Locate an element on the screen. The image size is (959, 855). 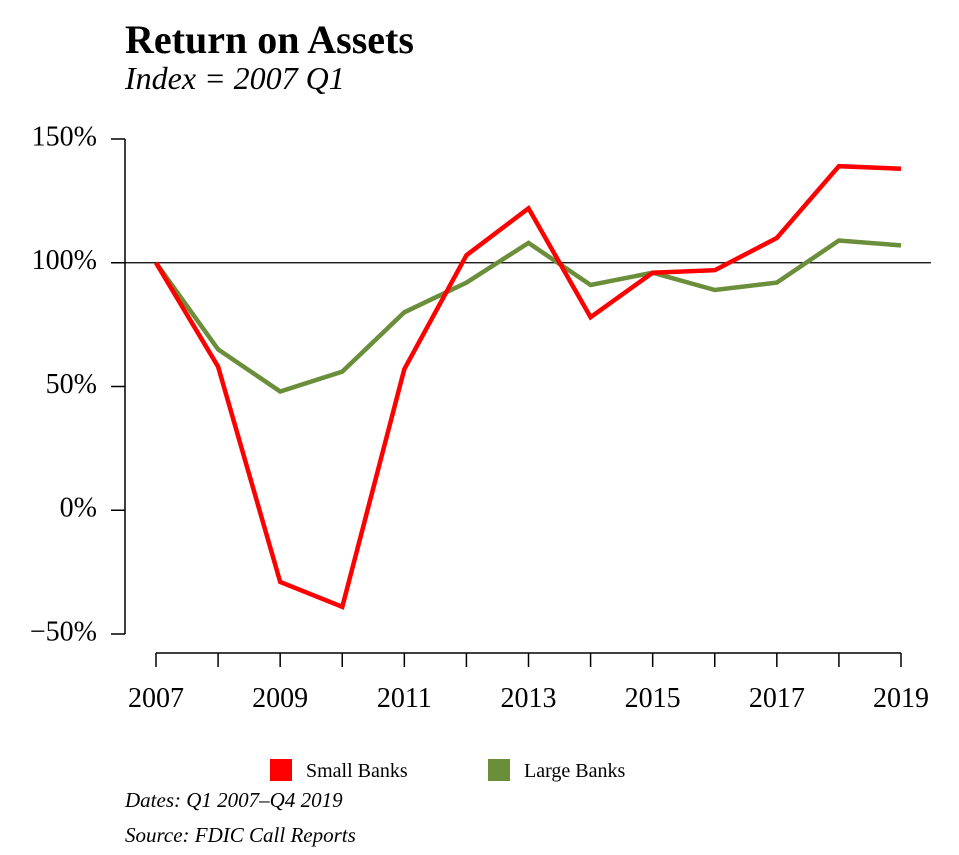
x-tick-label: 2015 is located at coordinates (653, 698).